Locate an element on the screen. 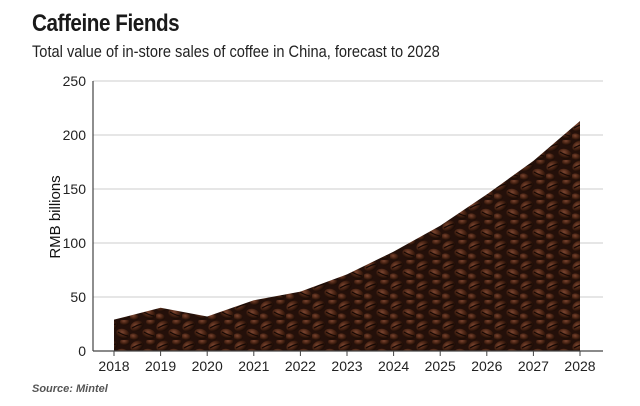  y-tick-label: 150 is located at coordinates (75, 189).